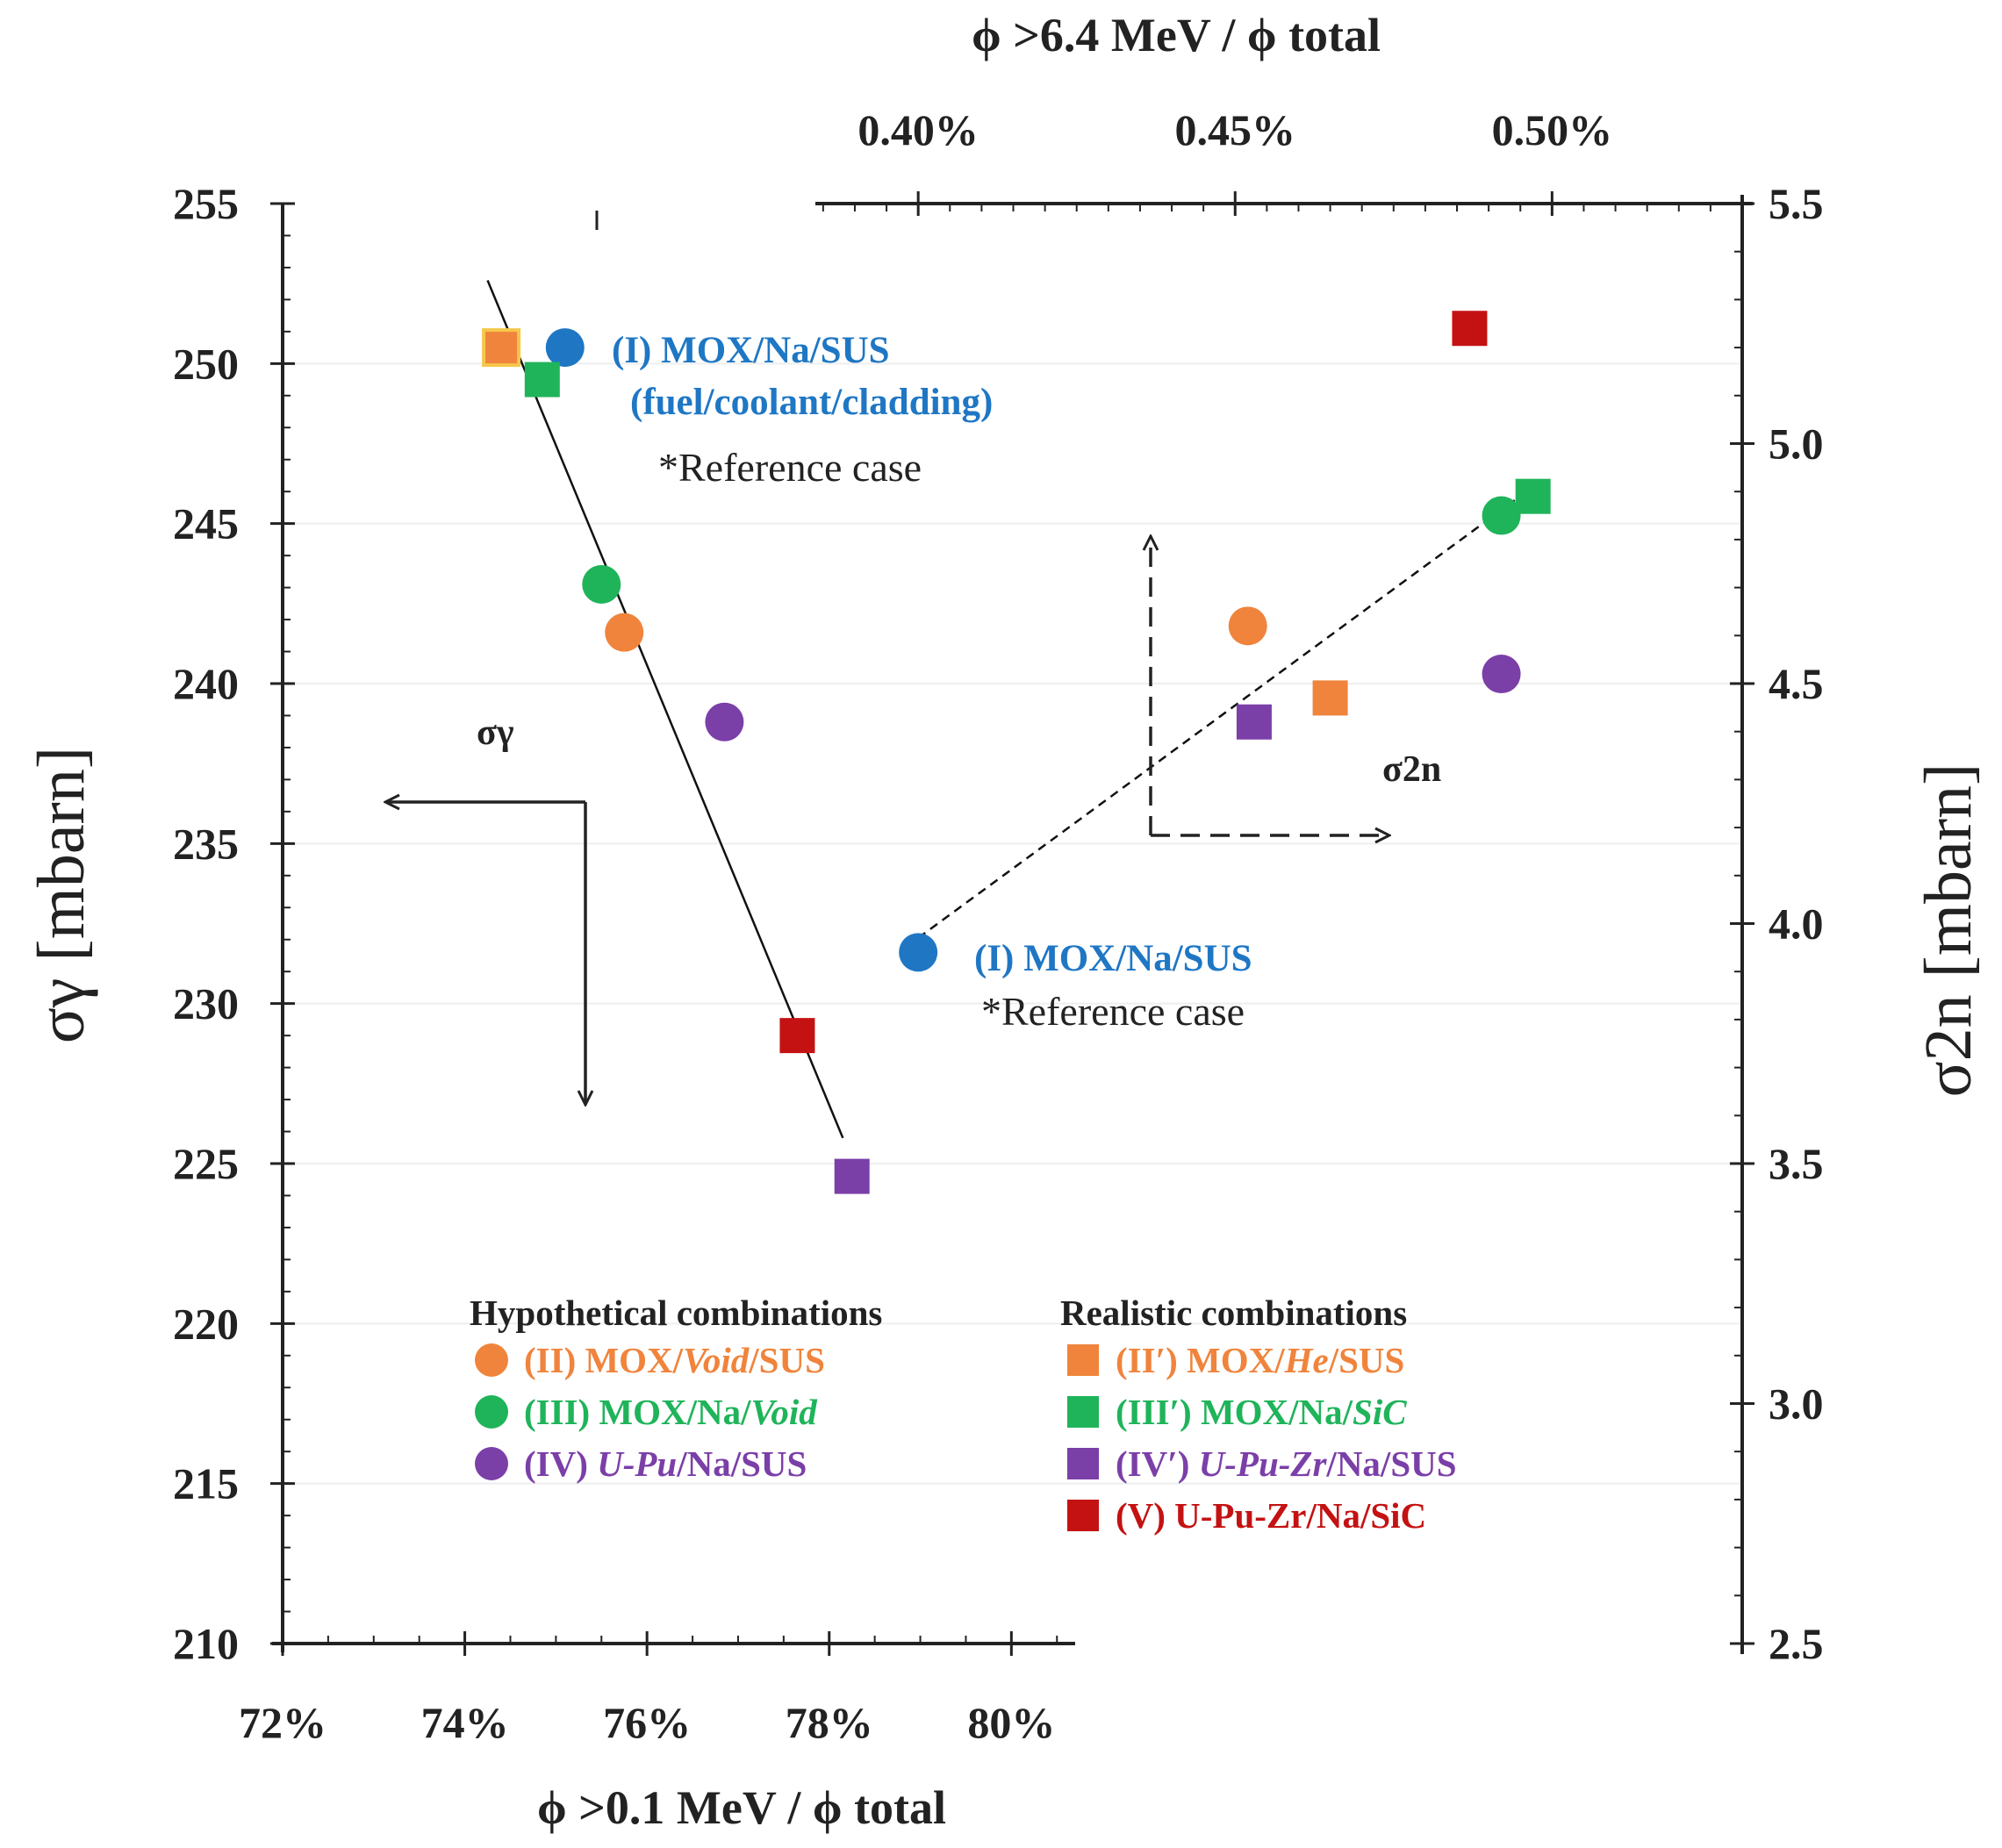 This screenshot has height=1848, width=2002. Describe the element at coordinates (1533, 496) in the screenshot. I see `sigma-2n-point-iiip` at that location.